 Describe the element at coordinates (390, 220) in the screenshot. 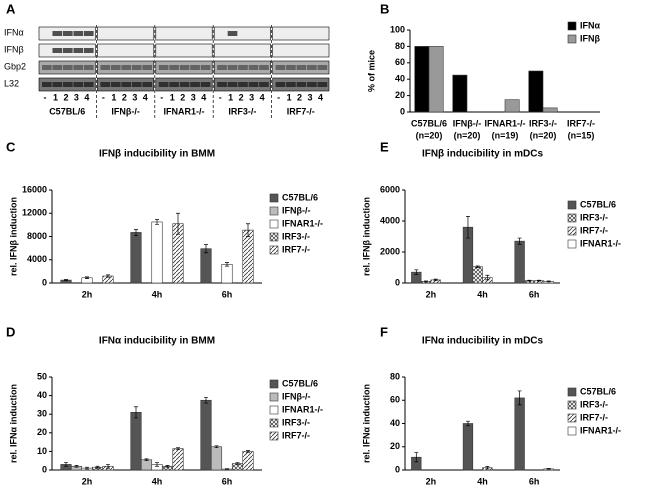

I see `y-tick-label: 4000` at that location.